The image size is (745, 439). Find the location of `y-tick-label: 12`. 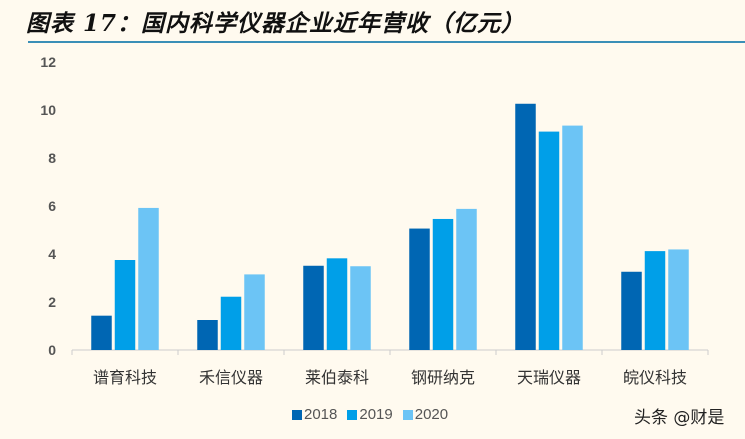

y-tick-label: 12 is located at coordinates (48, 62).